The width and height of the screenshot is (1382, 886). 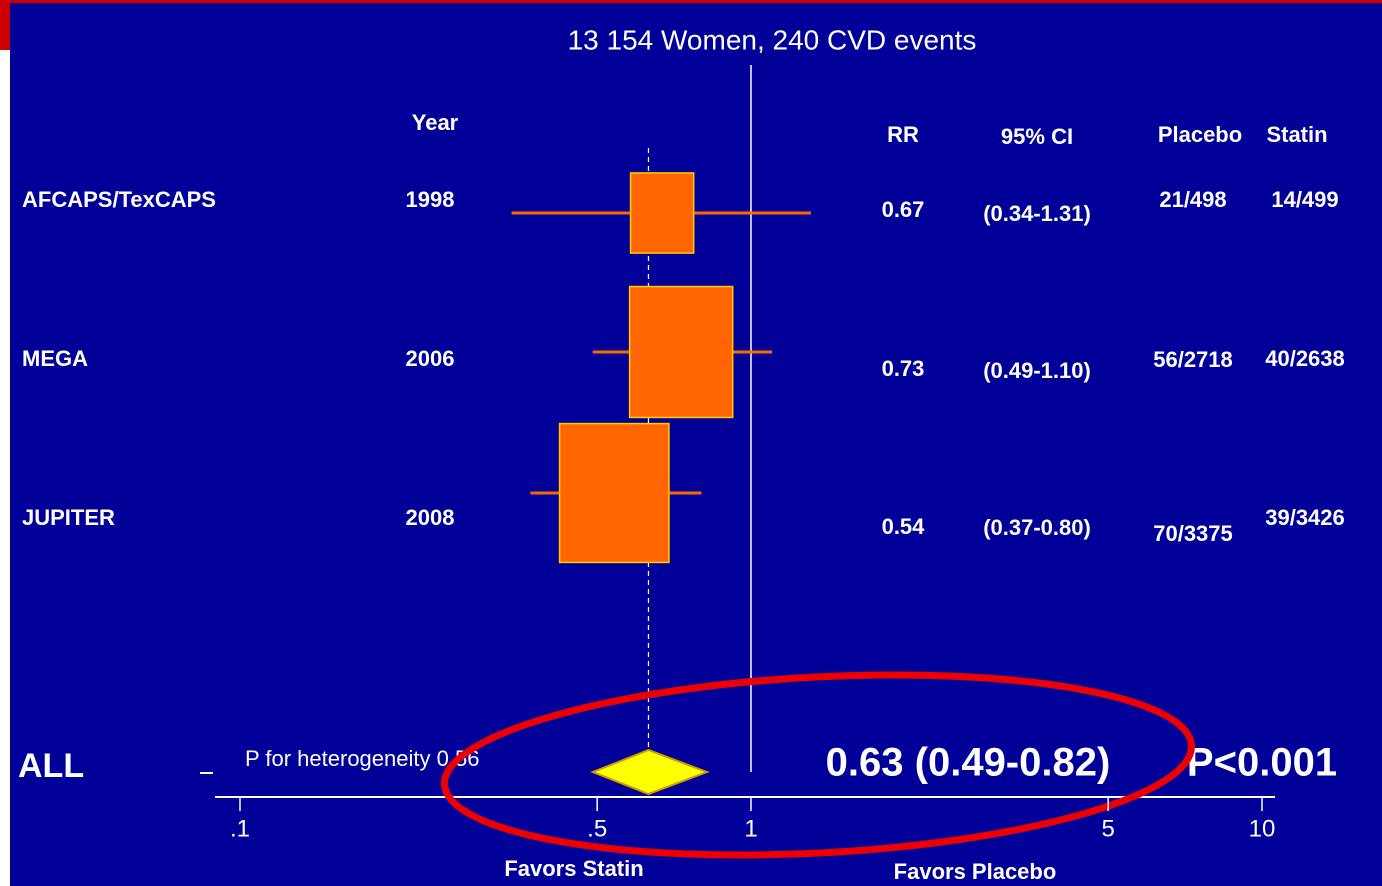 I want to click on study-placebo: 21/498, so click(x=1192, y=199).